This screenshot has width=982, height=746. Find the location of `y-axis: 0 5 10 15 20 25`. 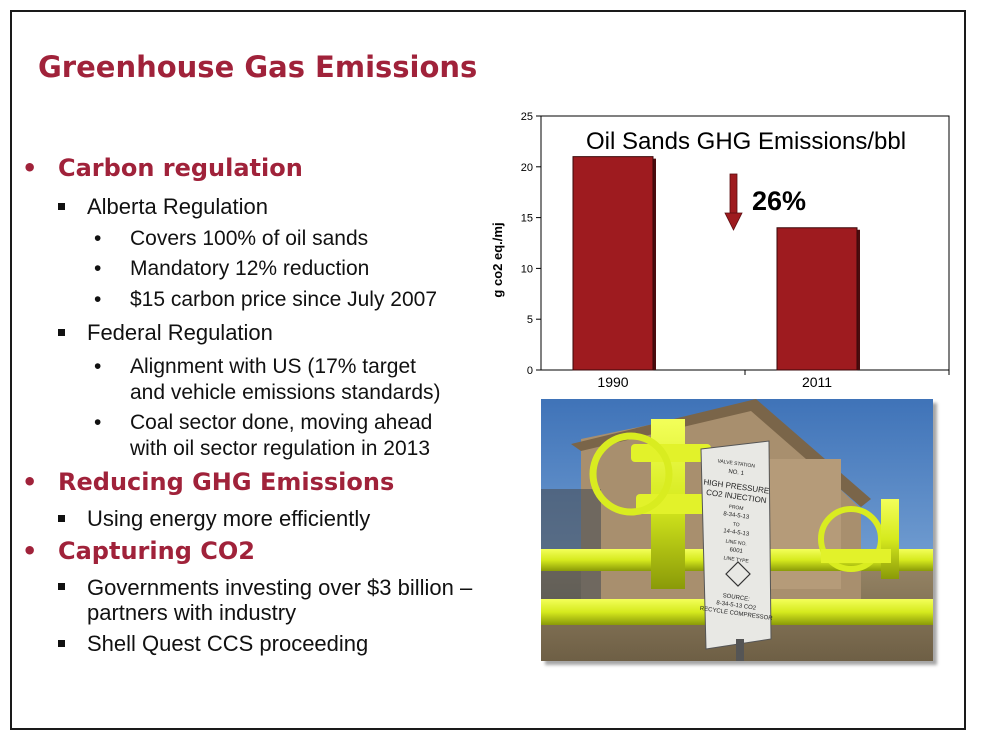

y-axis: 0 5 10 15 20 25 is located at coordinates (531, 244).